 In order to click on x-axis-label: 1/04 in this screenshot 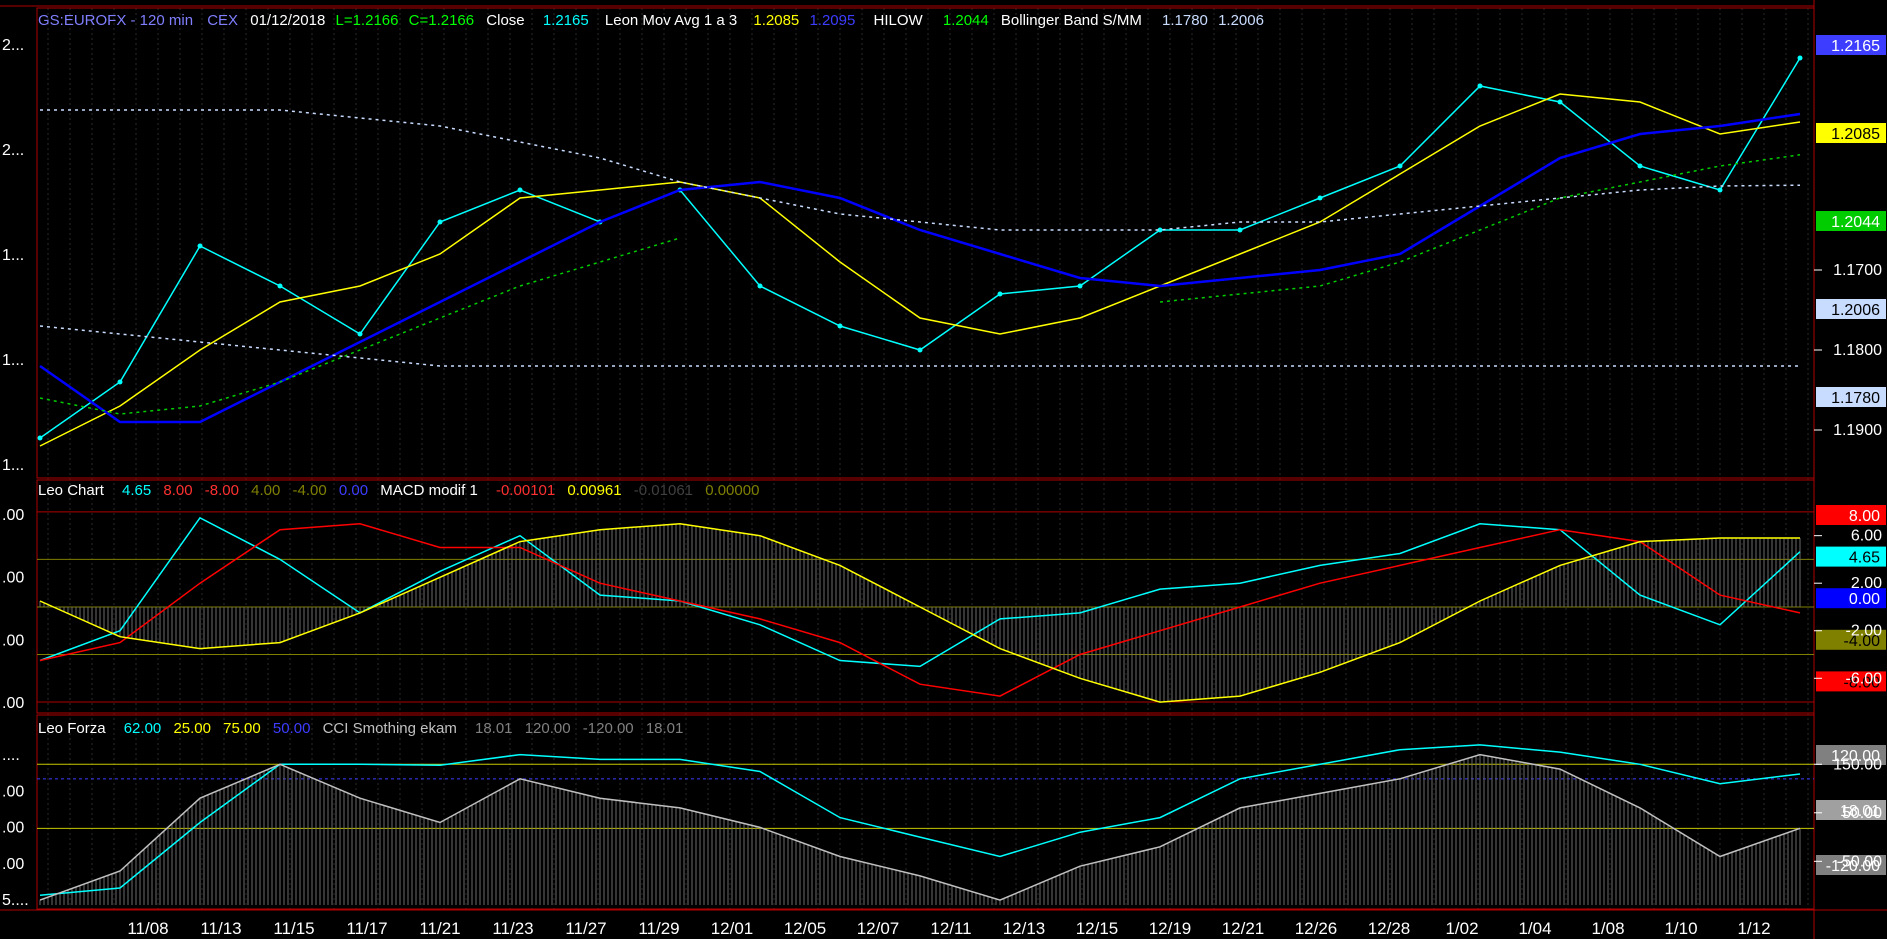, I will do `click(1534, 928)`.